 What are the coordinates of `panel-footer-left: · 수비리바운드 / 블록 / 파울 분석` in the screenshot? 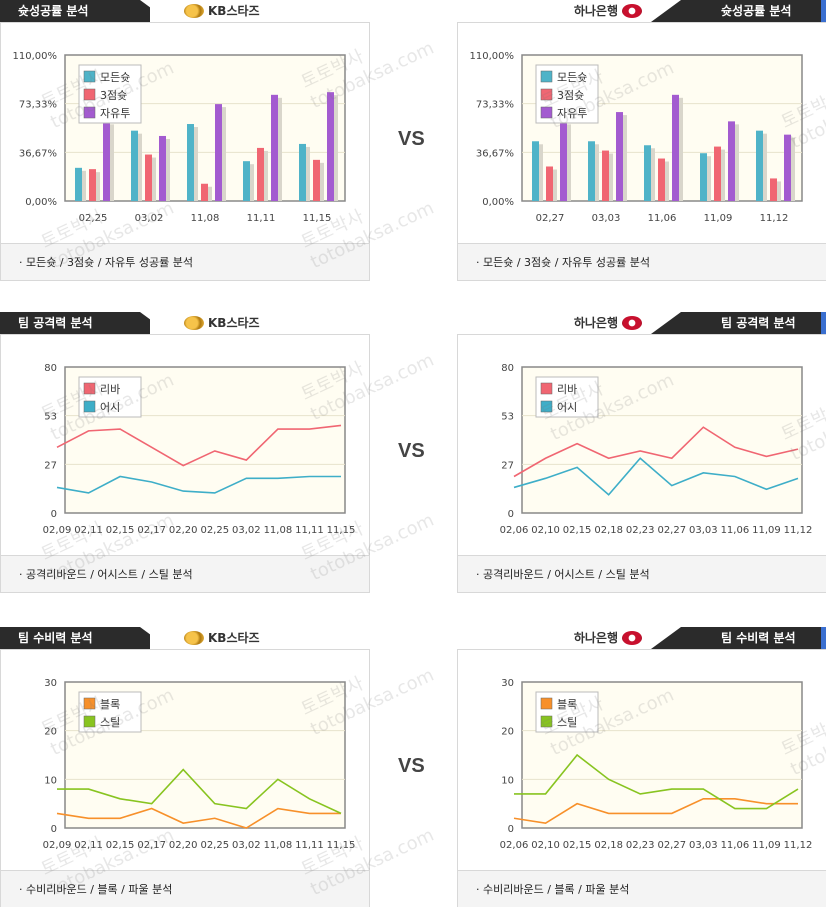 It's located at (185, 888).